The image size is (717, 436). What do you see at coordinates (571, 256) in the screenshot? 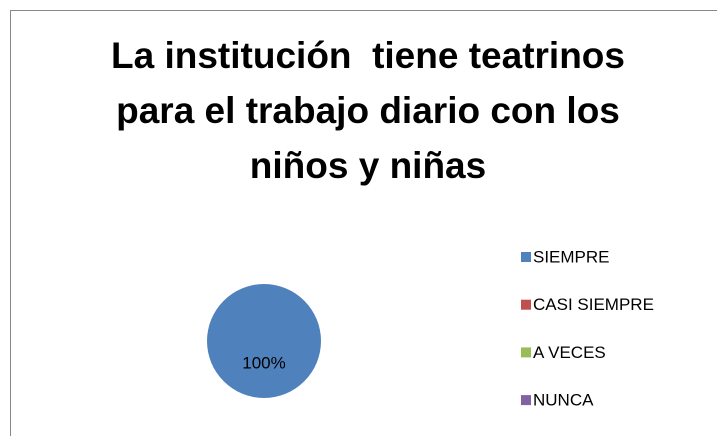
I see `legend-label: SIEMPRE` at bounding box center [571, 256].